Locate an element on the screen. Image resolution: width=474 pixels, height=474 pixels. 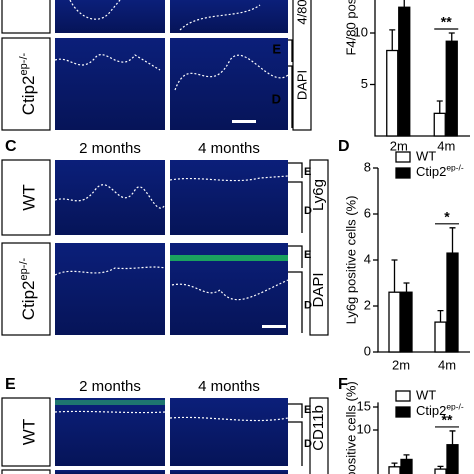
y-tick-label: 2 is located at coordinates (367, 304).